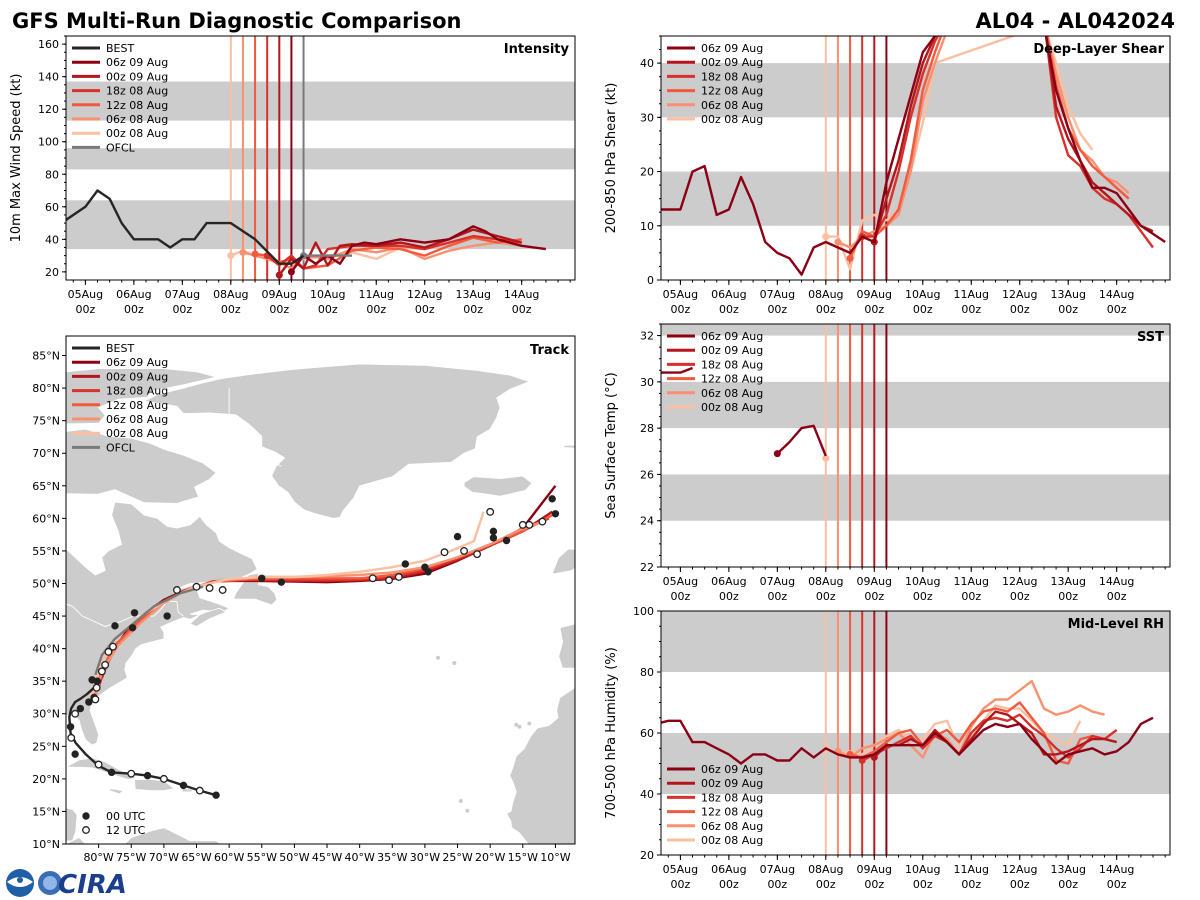  I want to click on shear-legend-label: 18z 08 Aug, so click(732, 76).